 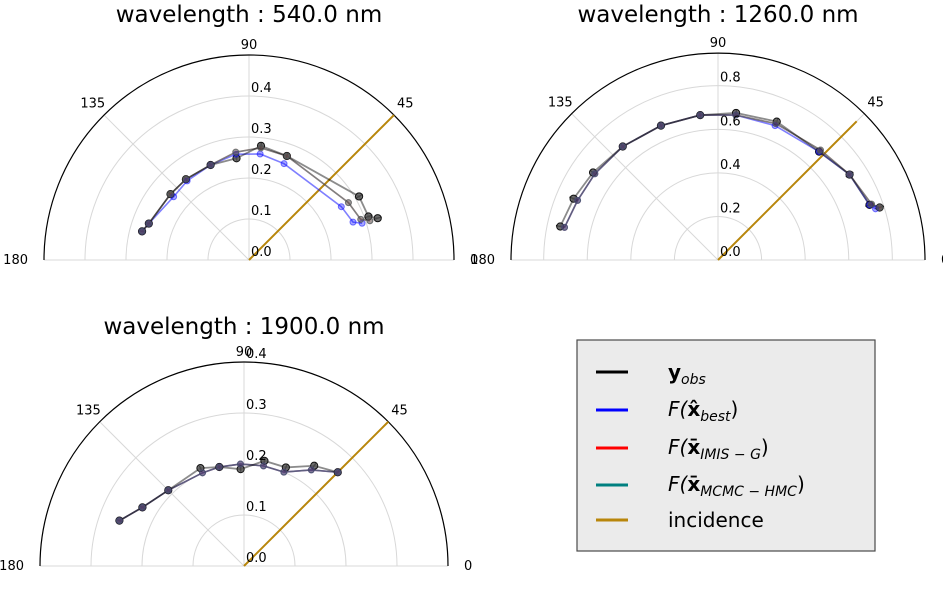 I want to click on r-tick-label: 0.6, so click(x=730, y=121).